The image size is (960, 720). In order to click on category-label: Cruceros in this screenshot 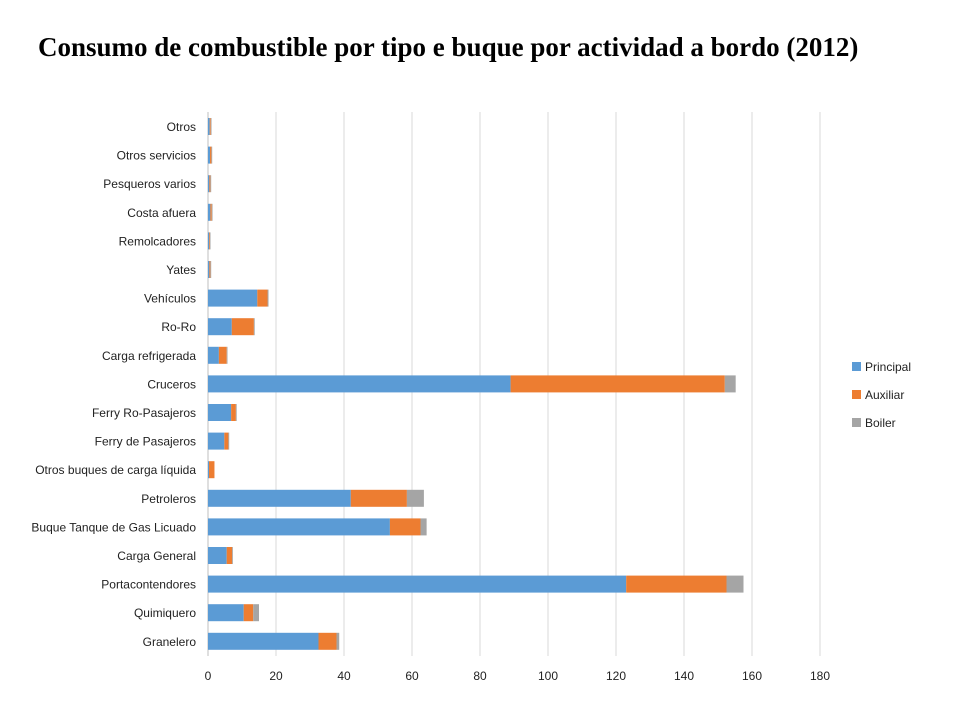, I will do `click(171, 384)`.